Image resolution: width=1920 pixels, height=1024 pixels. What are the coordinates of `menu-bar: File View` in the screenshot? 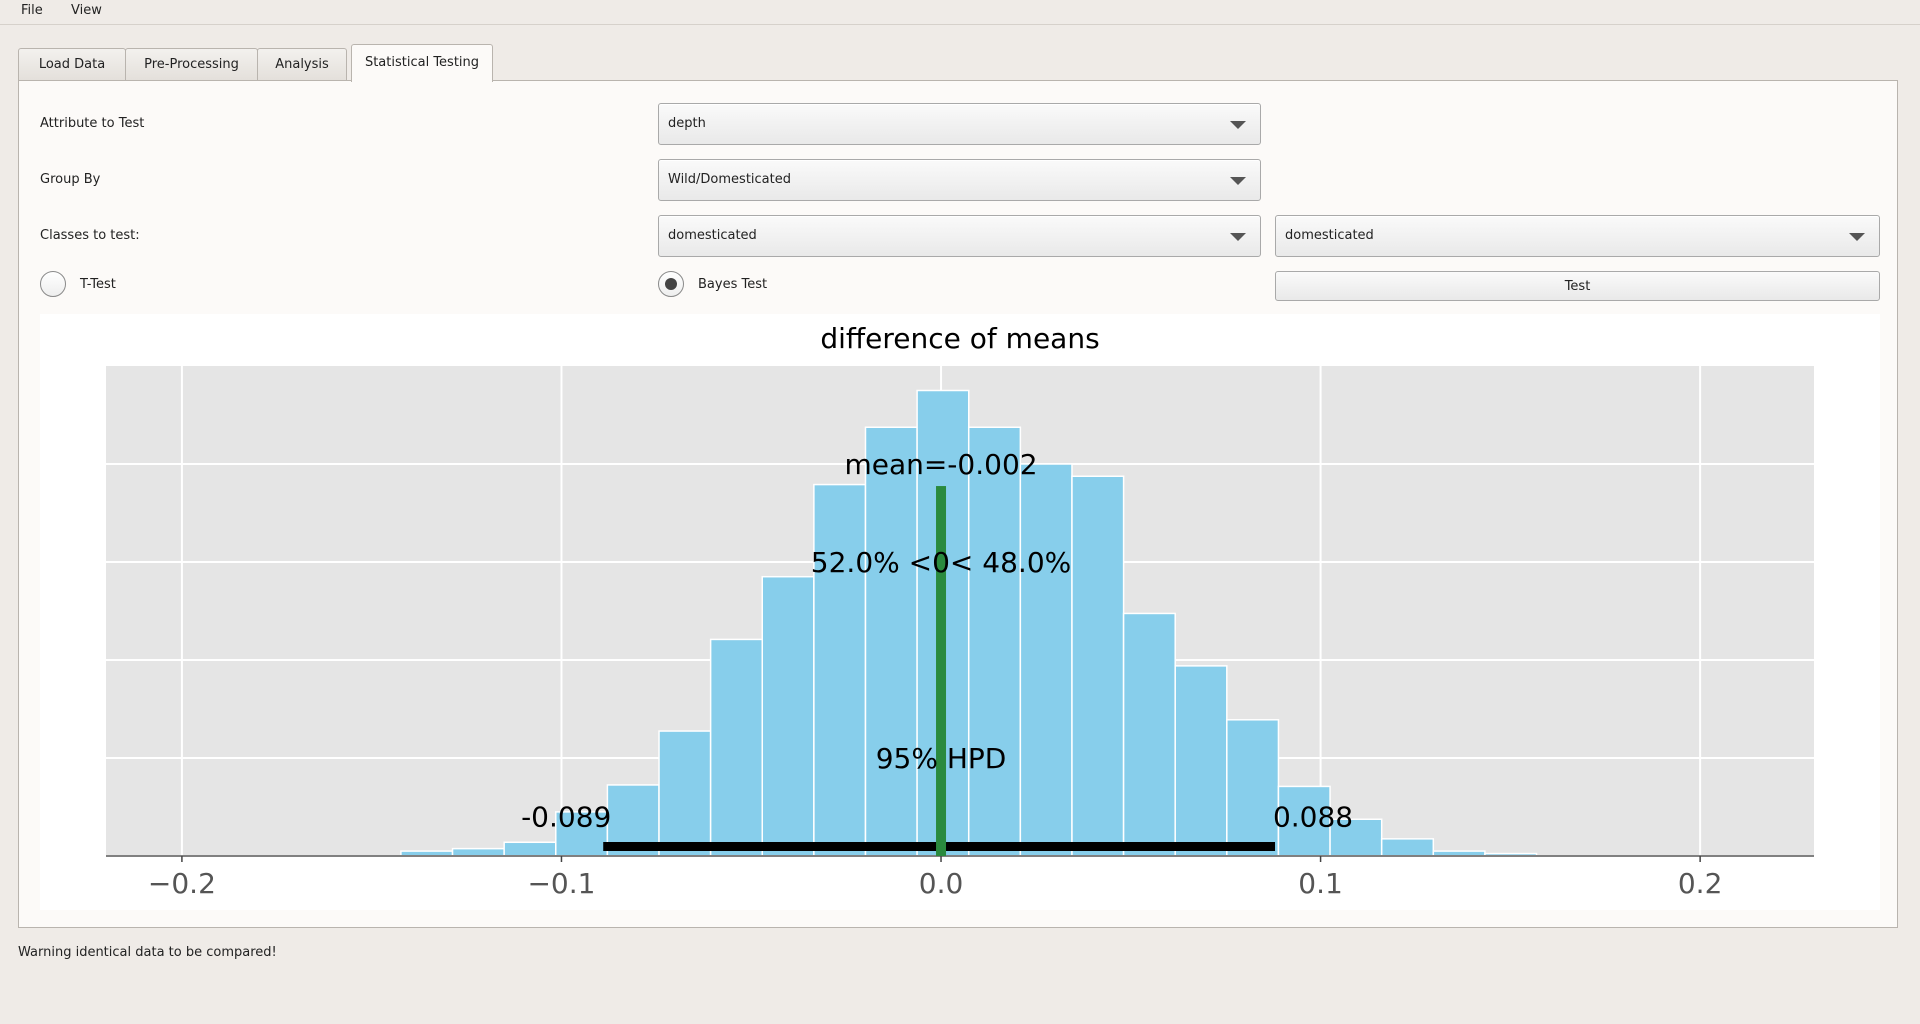 It's located at (960, 12).